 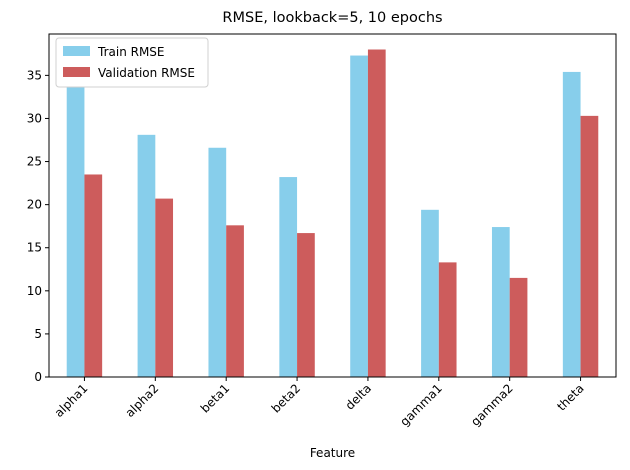 I want to click on legend-label-train: Train RMSE, so click(x=131, y=52).